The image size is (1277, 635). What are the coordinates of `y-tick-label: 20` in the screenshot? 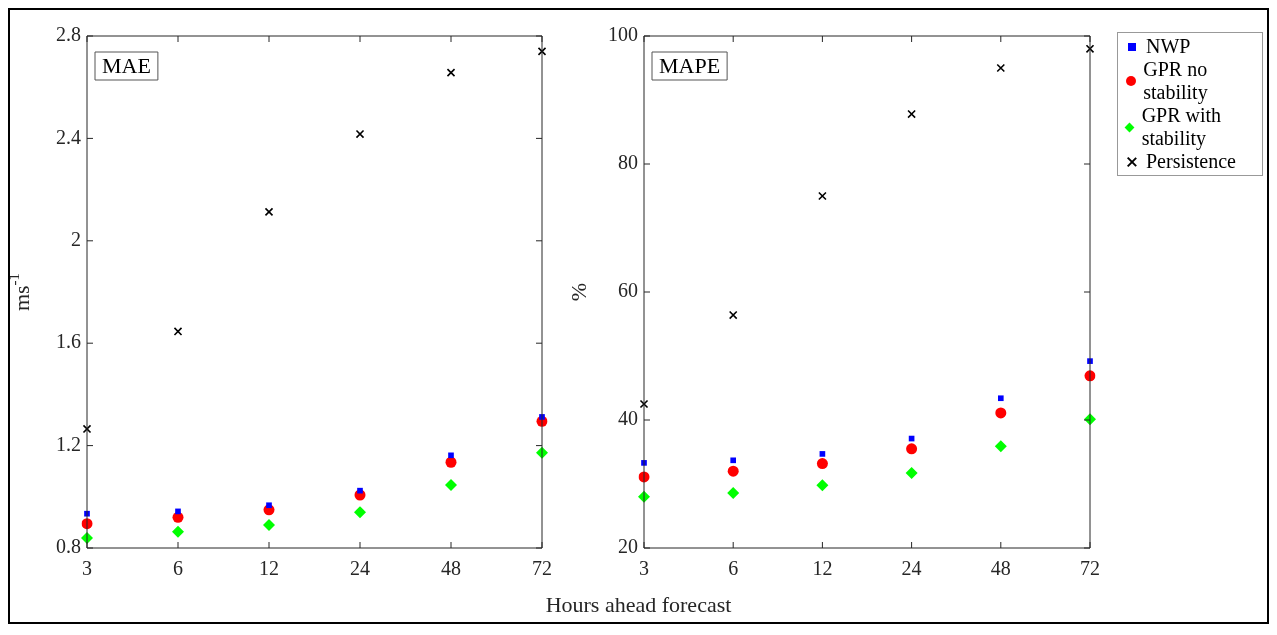 It's located at (628, 546).